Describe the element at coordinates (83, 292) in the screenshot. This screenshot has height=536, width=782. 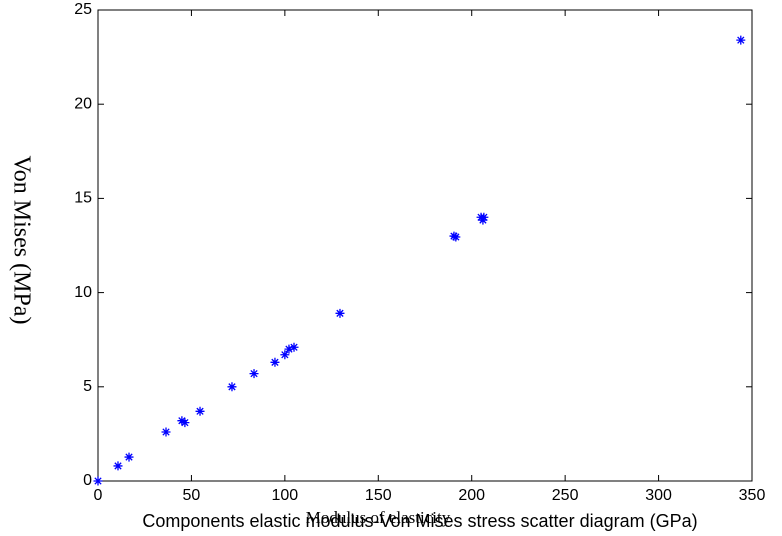
I see `y-tick-label: 10` at that location.